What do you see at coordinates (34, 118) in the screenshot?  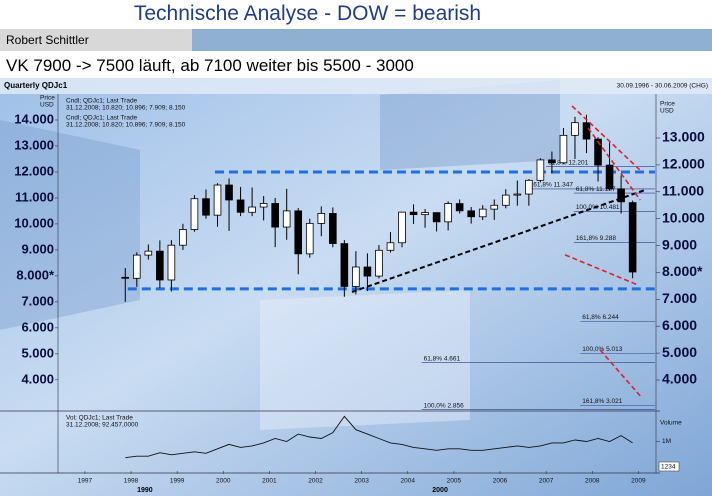 I see `y-tick-label: 14.000` at bounding box center [34, 118].